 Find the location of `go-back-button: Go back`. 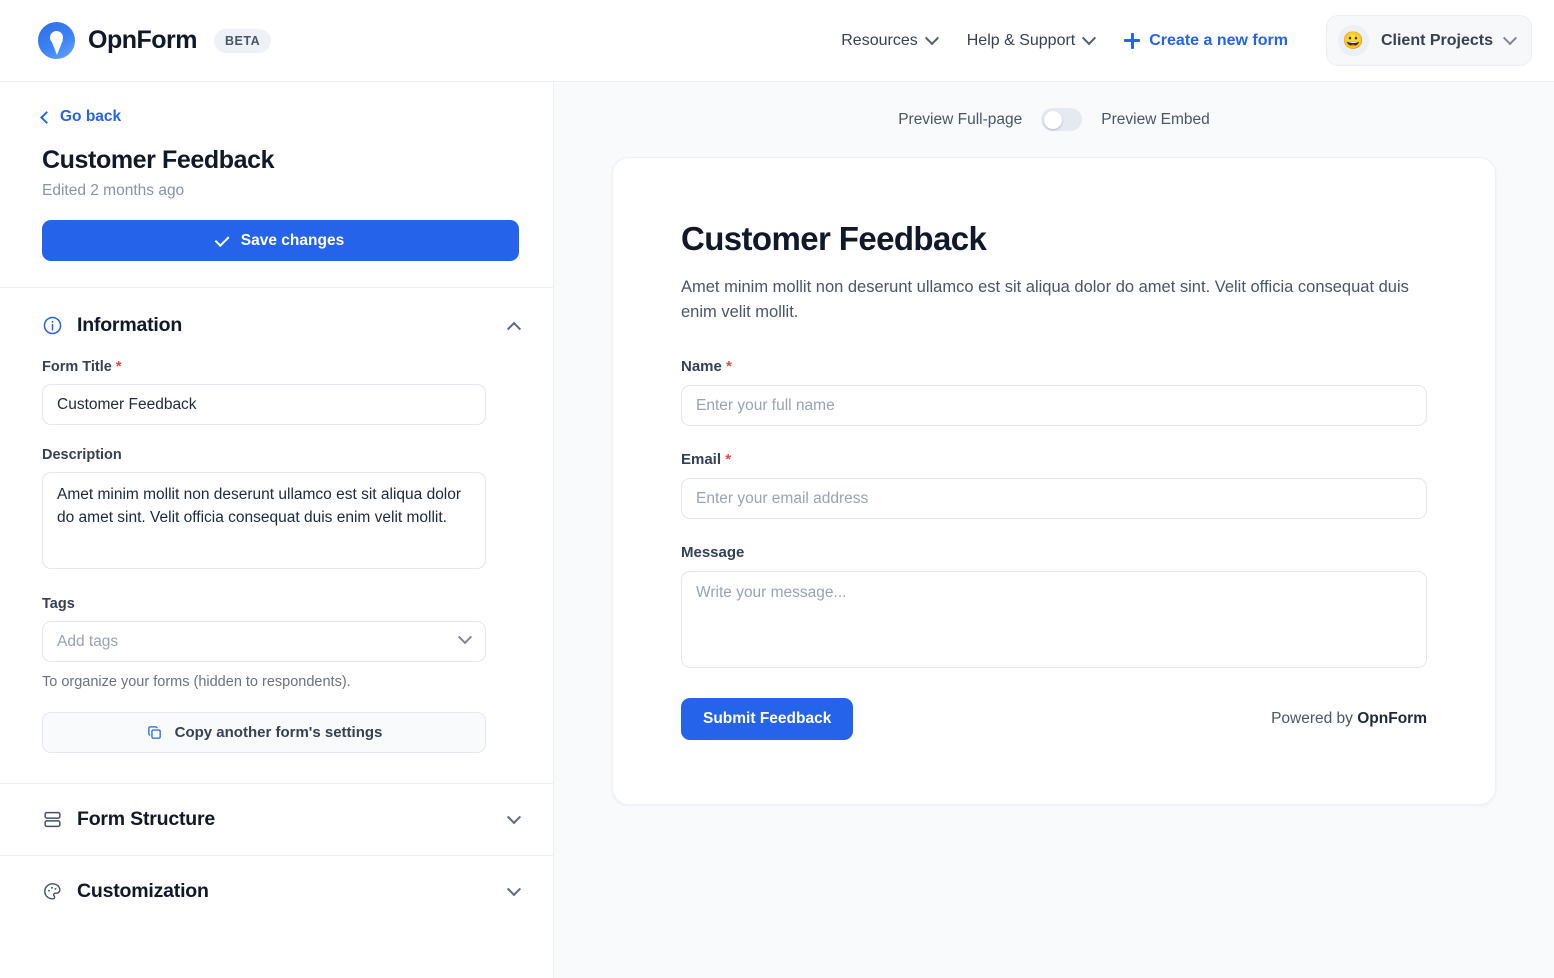

go-back-button: Go back is located at coordinates (279, 117).